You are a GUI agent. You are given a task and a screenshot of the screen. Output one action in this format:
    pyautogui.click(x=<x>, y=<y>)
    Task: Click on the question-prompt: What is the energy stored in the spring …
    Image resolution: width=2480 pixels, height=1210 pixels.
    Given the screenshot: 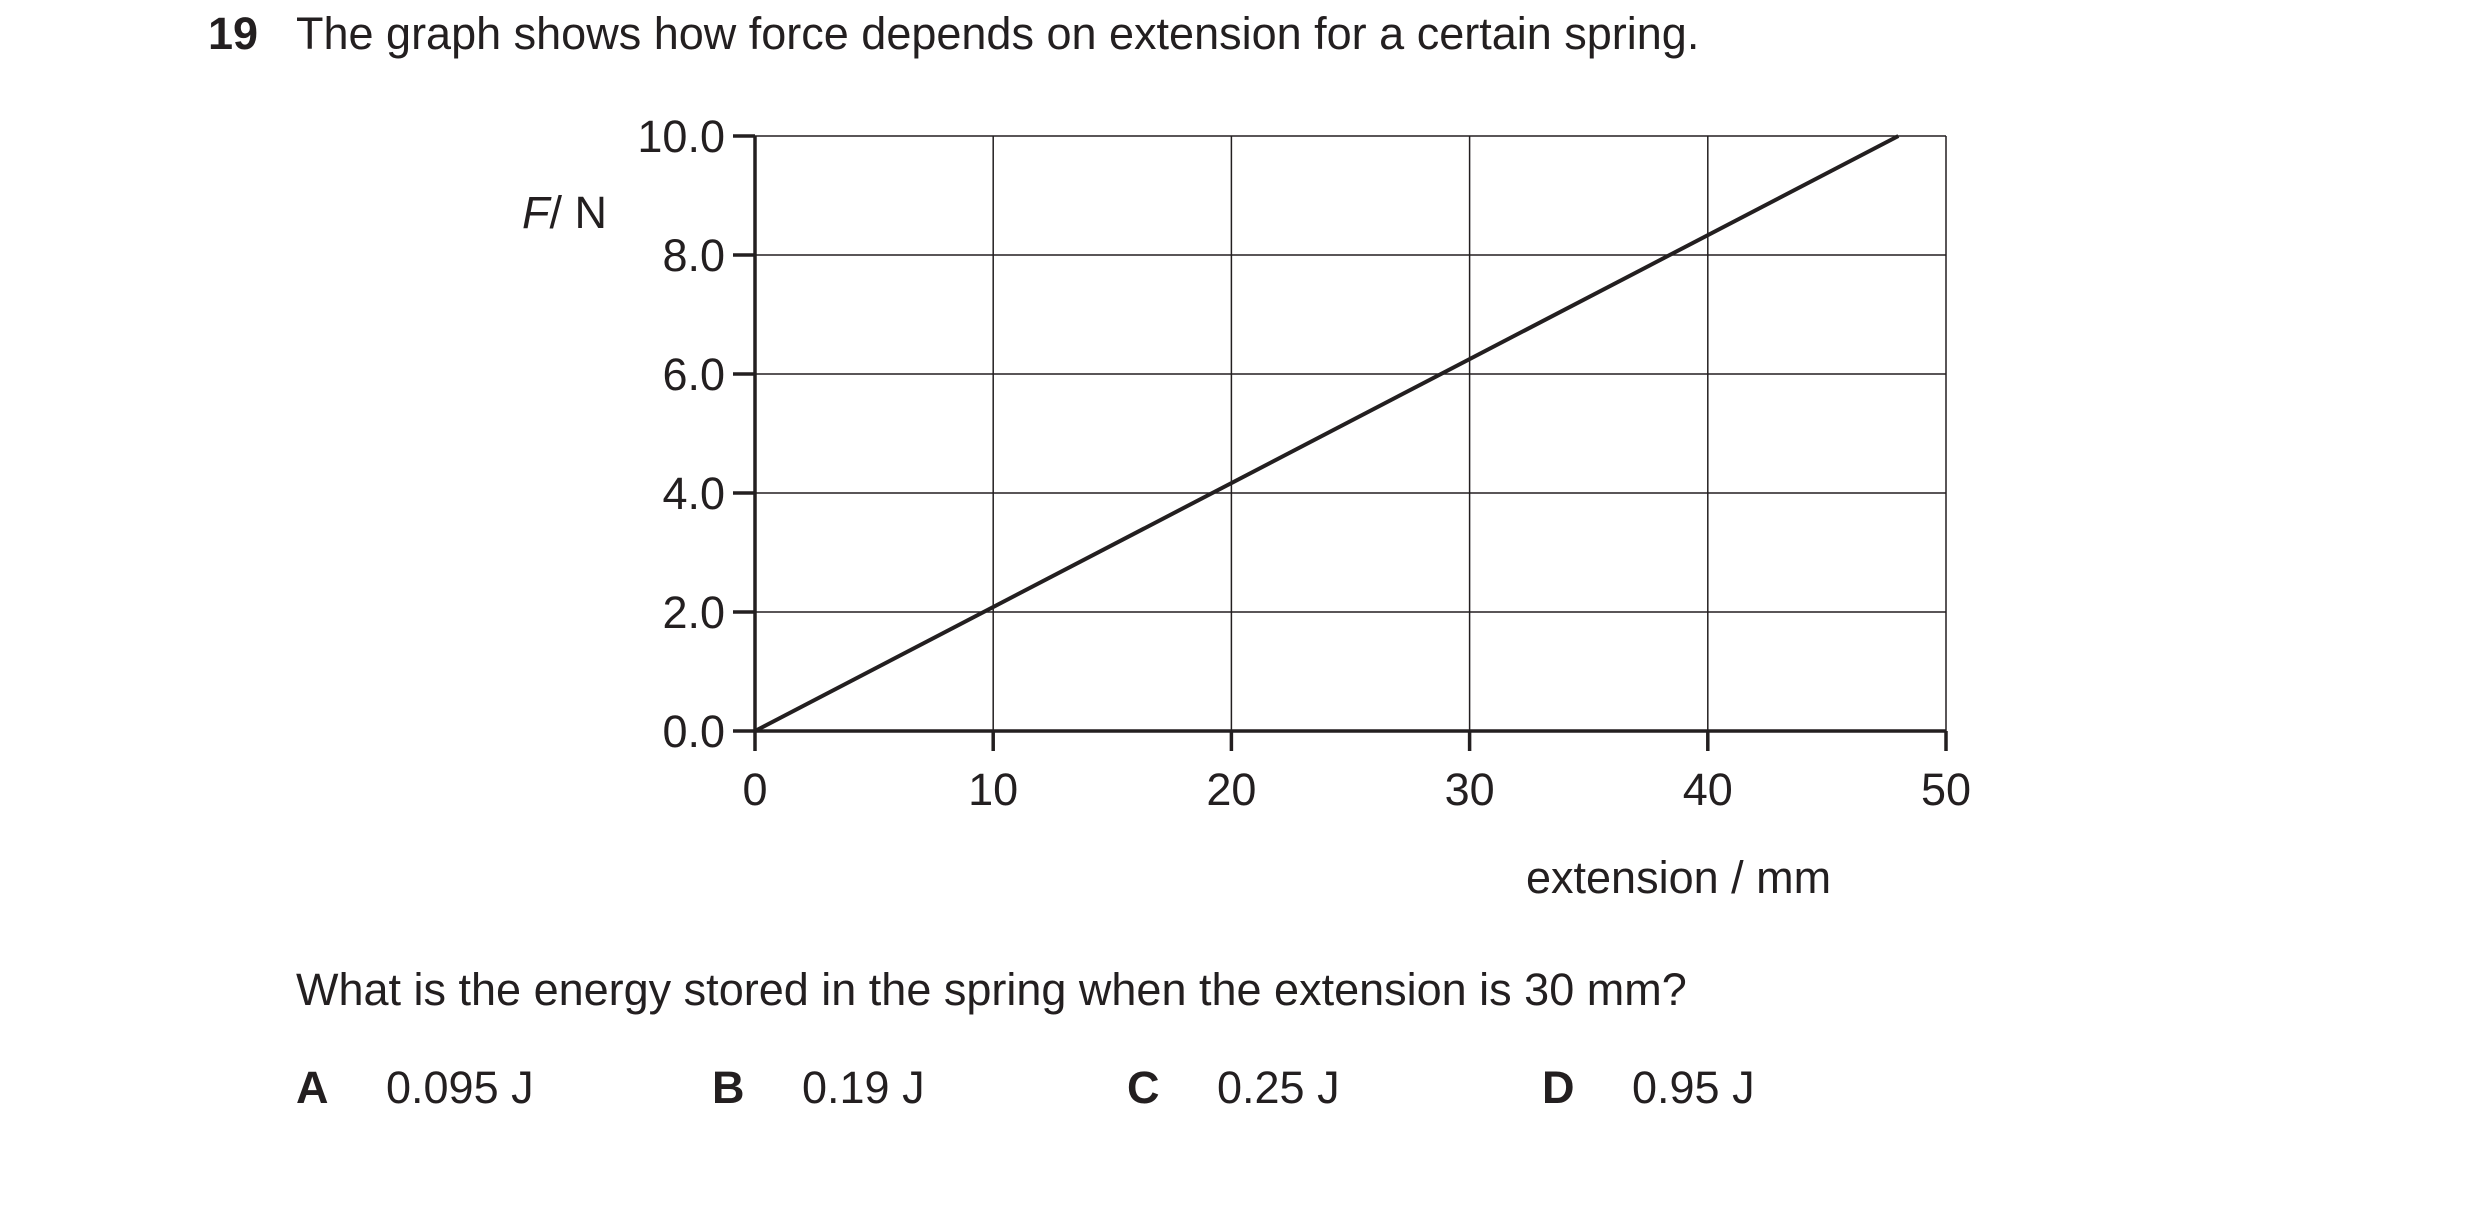 What is the action you would take?
    pyautogui.click(x=991, y=989)
    